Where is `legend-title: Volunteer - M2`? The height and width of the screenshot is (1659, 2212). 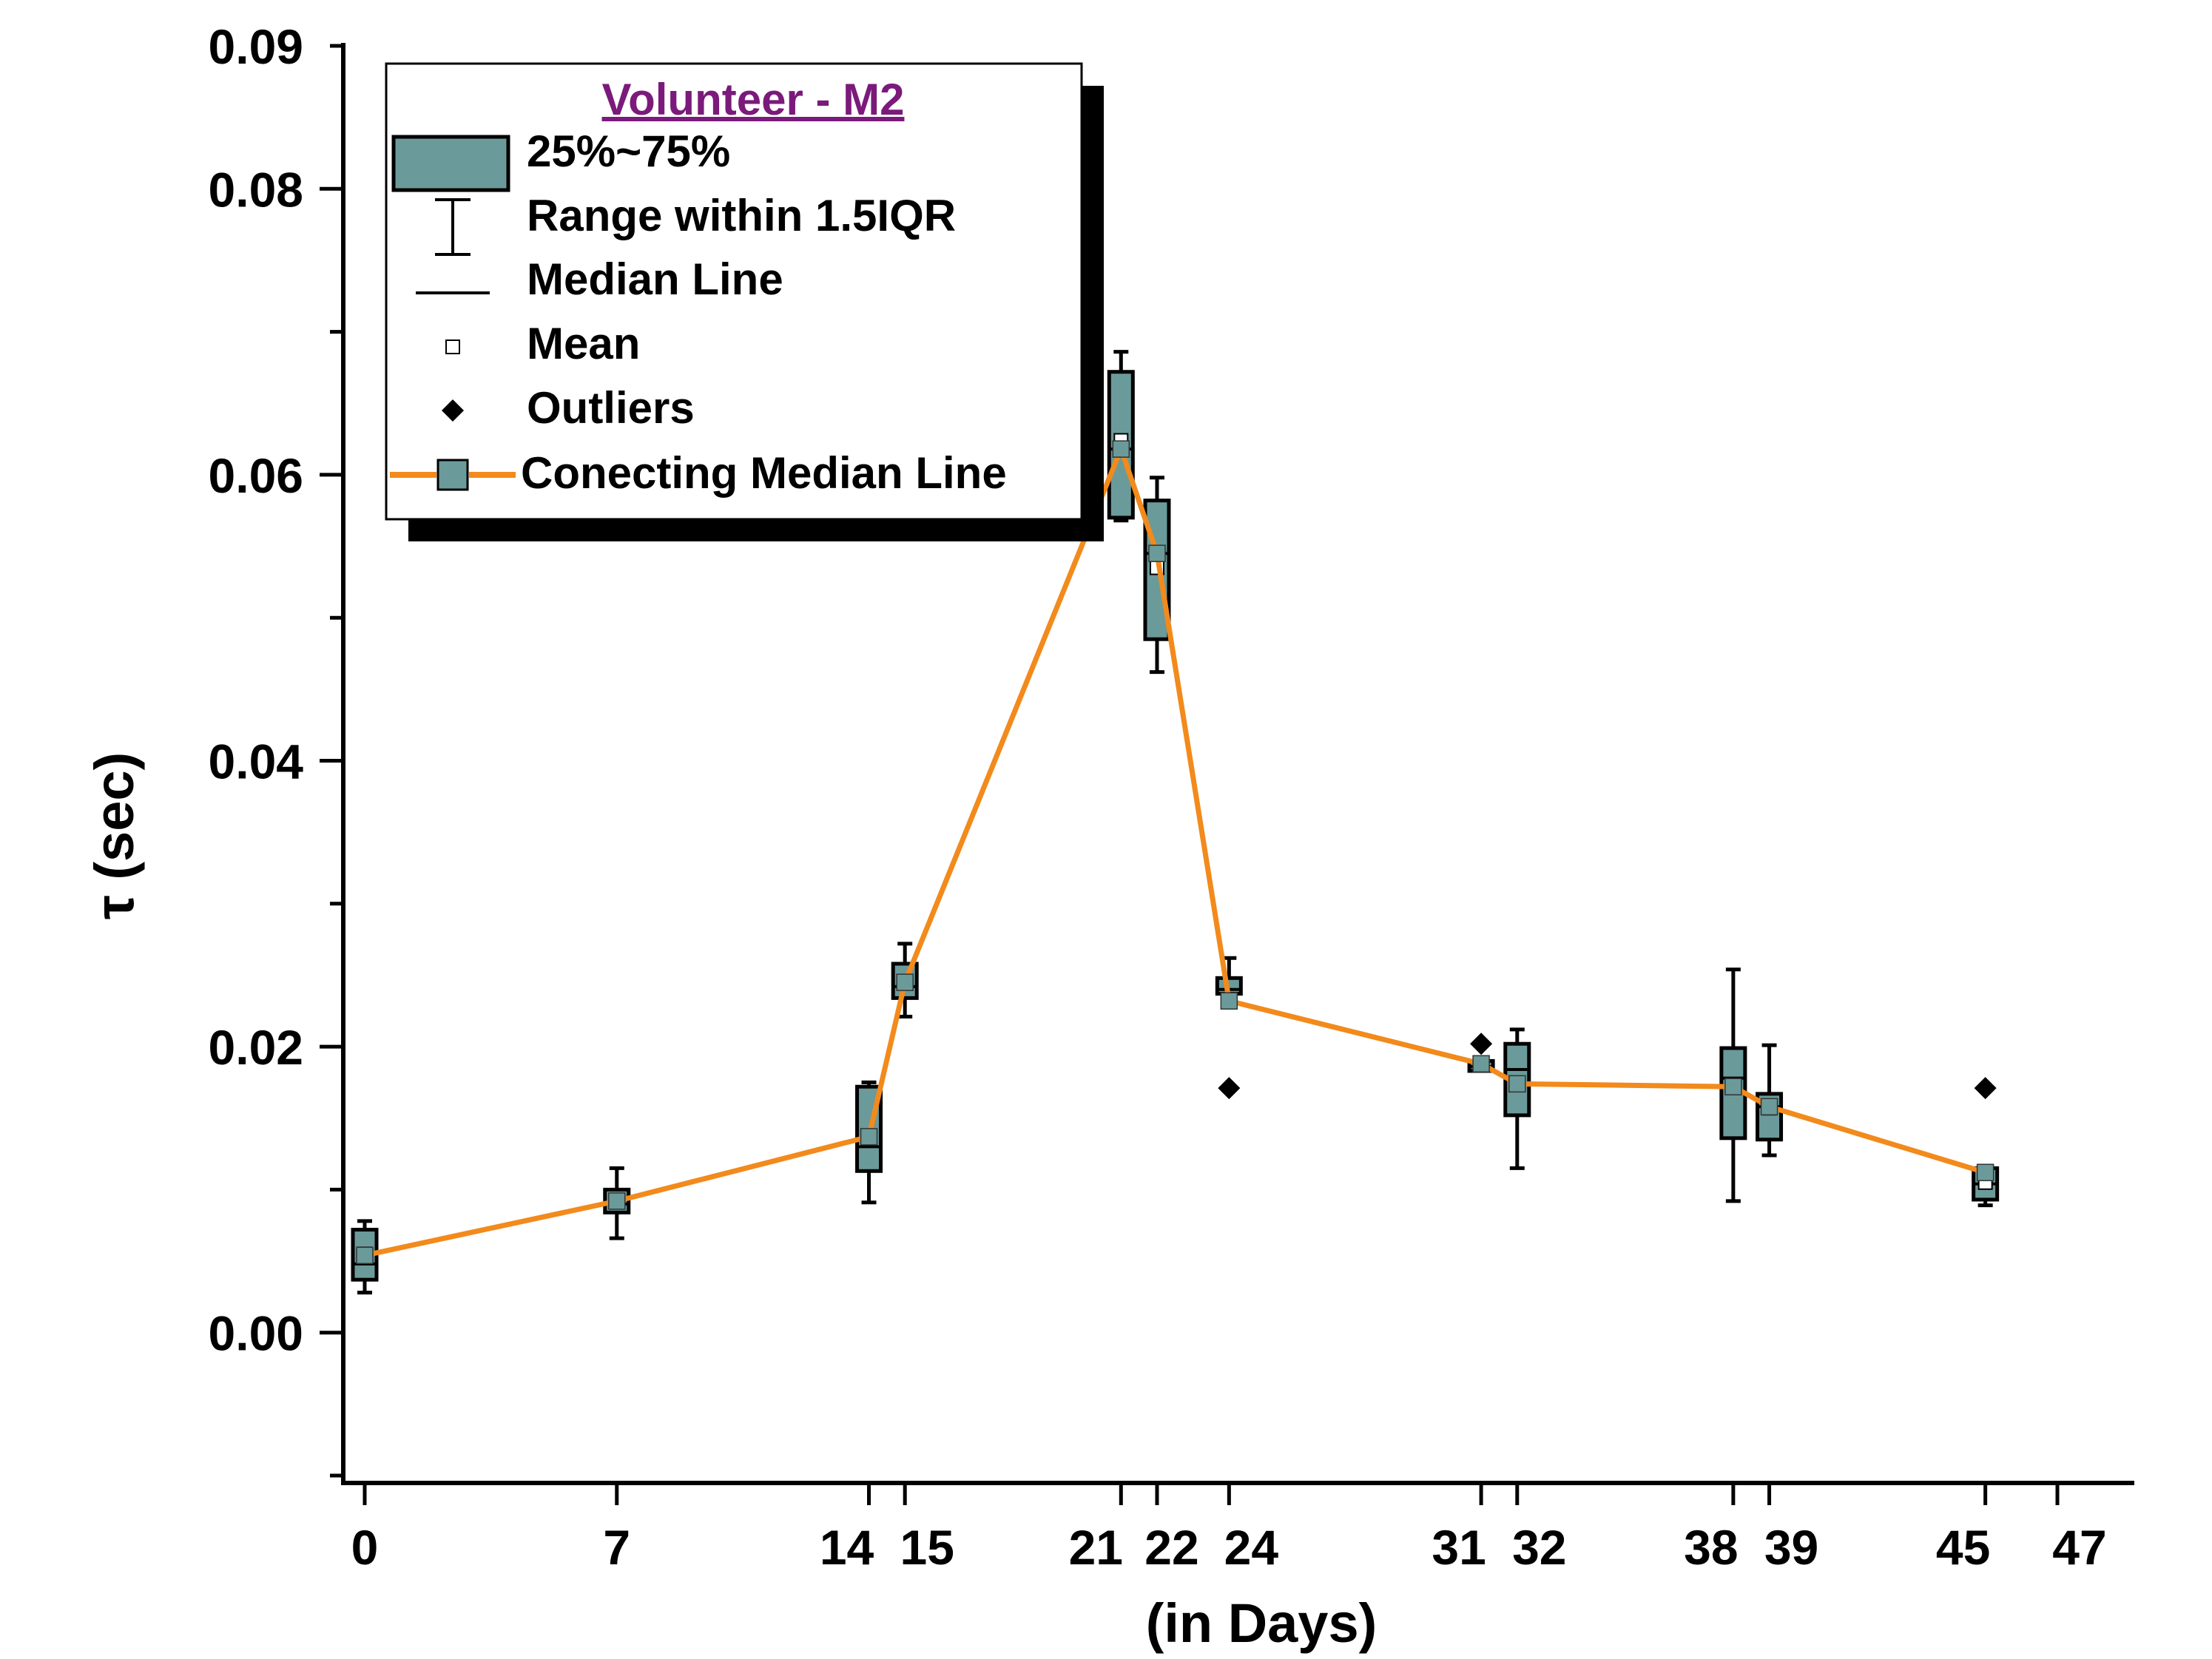
legend-title: Volunteer - M2 is located at coordinates (753, 99).